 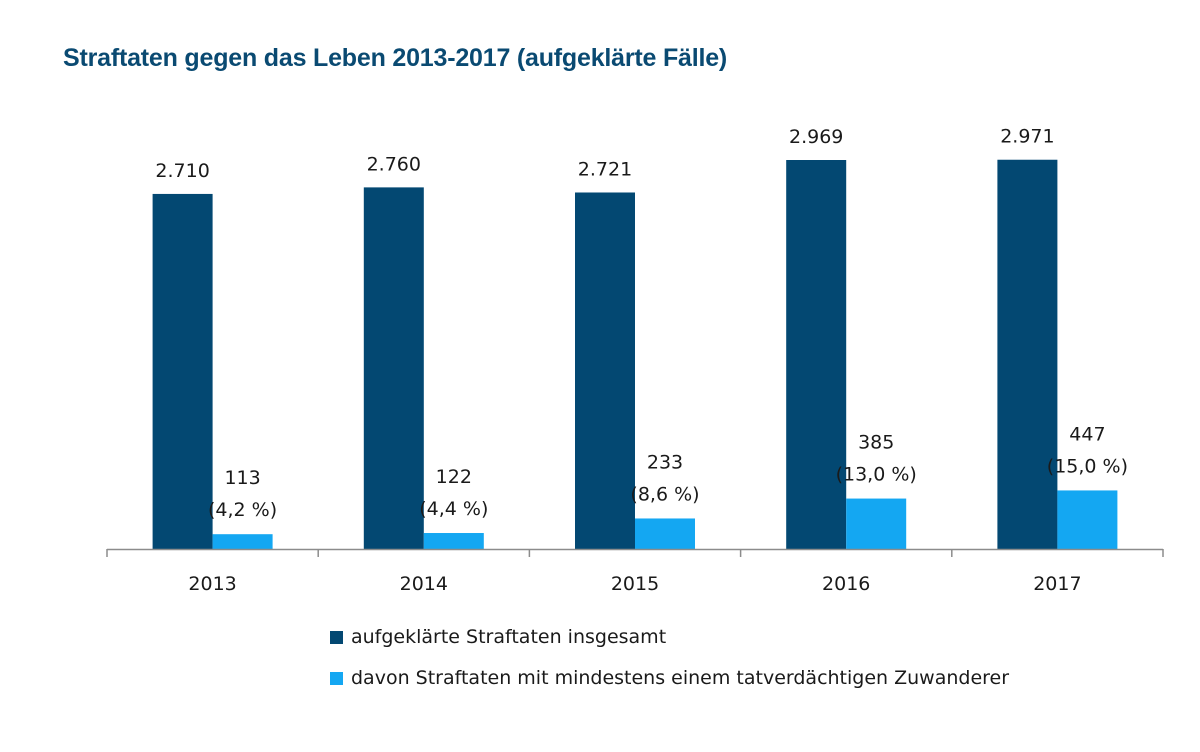 What do you see at coordinates (453, 509) in the screenshot?
I see `data-label-percent-2014: (4,4 %)` at bounding box center [453, 509].